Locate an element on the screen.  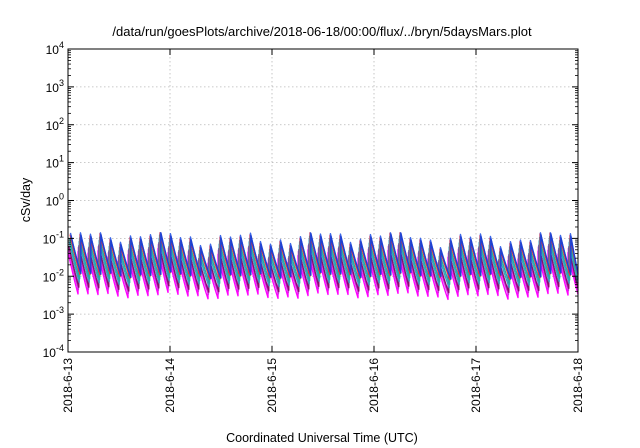
y-tick-label: 10⁻² is located at coordinates (53, 275).